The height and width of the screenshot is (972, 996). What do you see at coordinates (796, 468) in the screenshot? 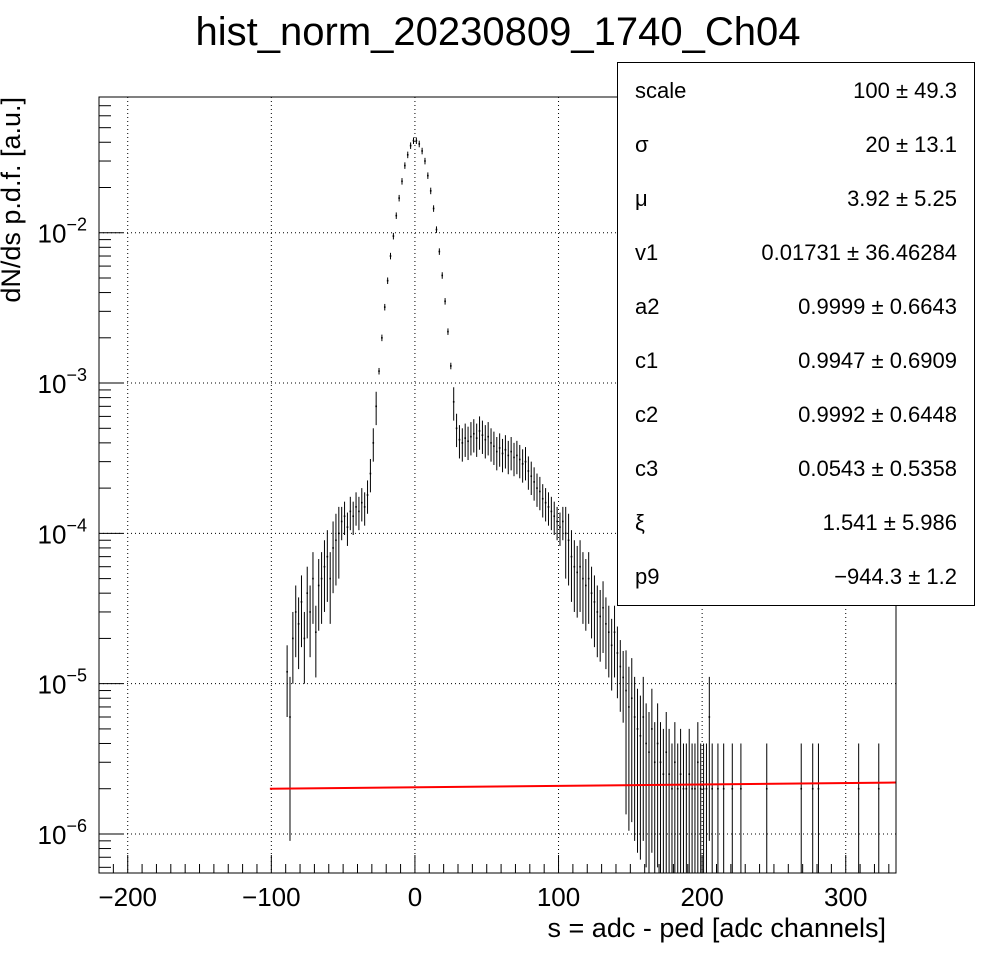
I see `stat-row: c3 0.0543 ± 0.5358` at bounding box center [796, 468].